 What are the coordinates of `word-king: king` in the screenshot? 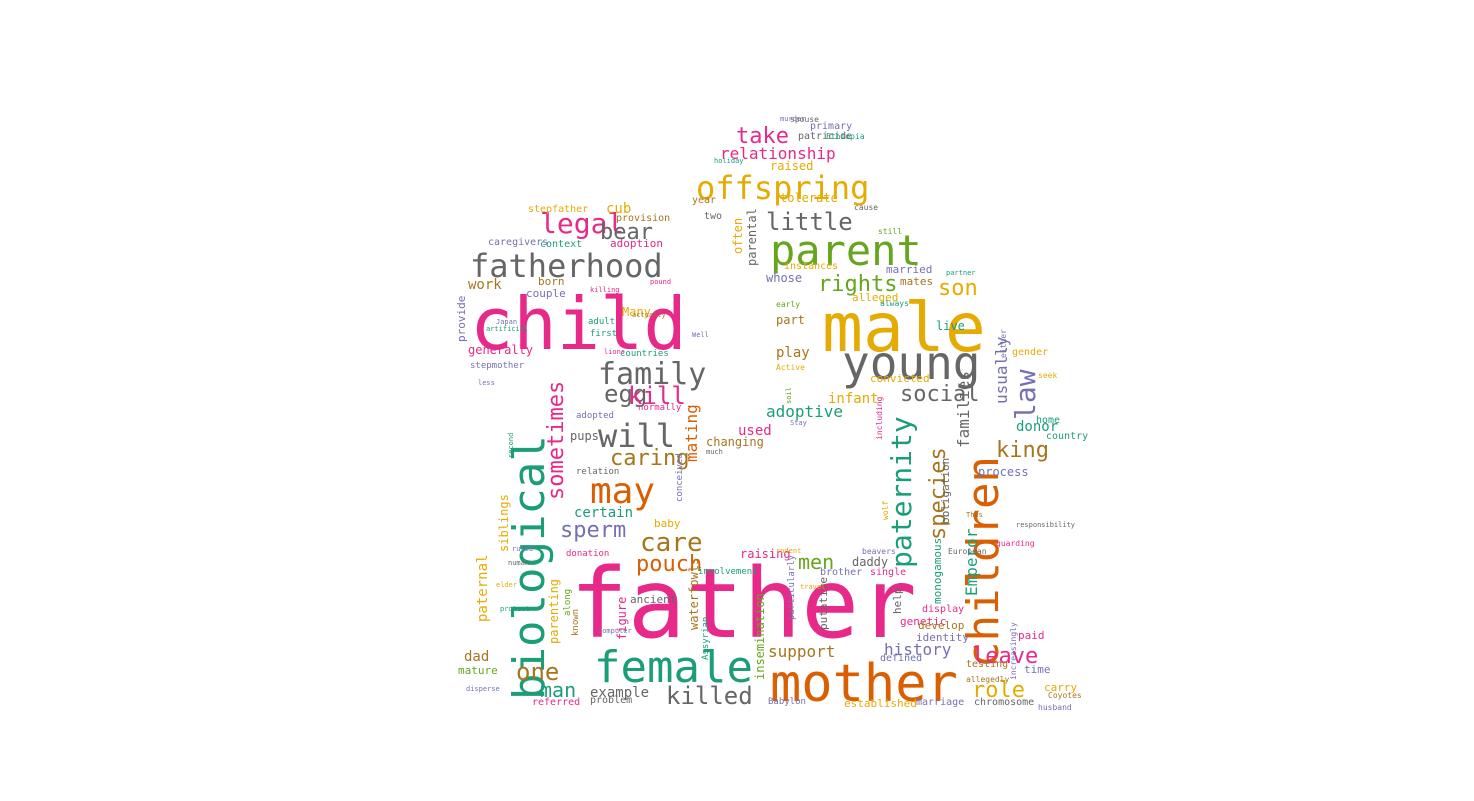 It's located at (1022, 450).